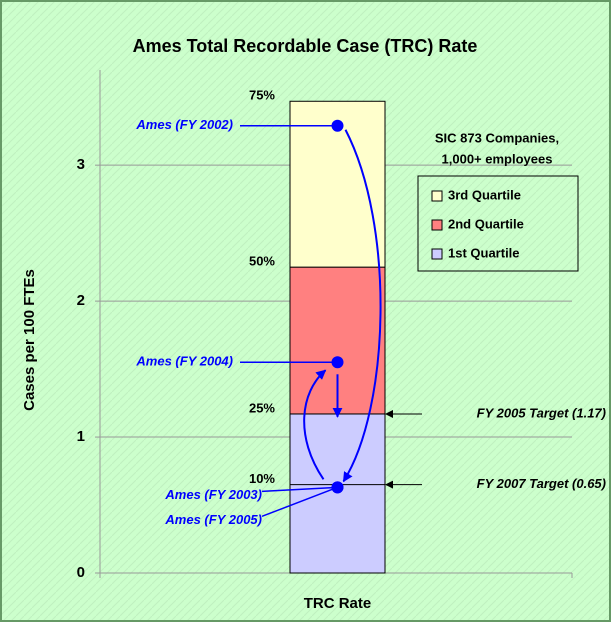 This screenshot has height=622, width=611. Describe the element at coordinates (305, 46) in the screenshot. I see `chart-title: Ames Total Recordable Case (TRC) Rate` at that location.